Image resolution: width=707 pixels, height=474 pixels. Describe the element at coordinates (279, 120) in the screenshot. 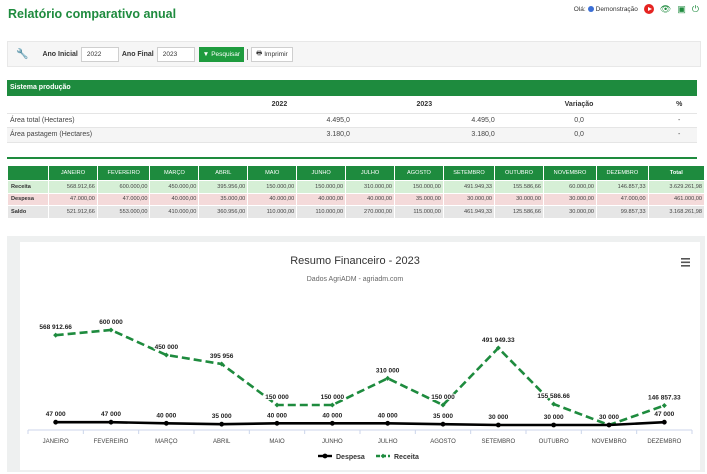

I see `cell-2022: 4.495,0` at that location.